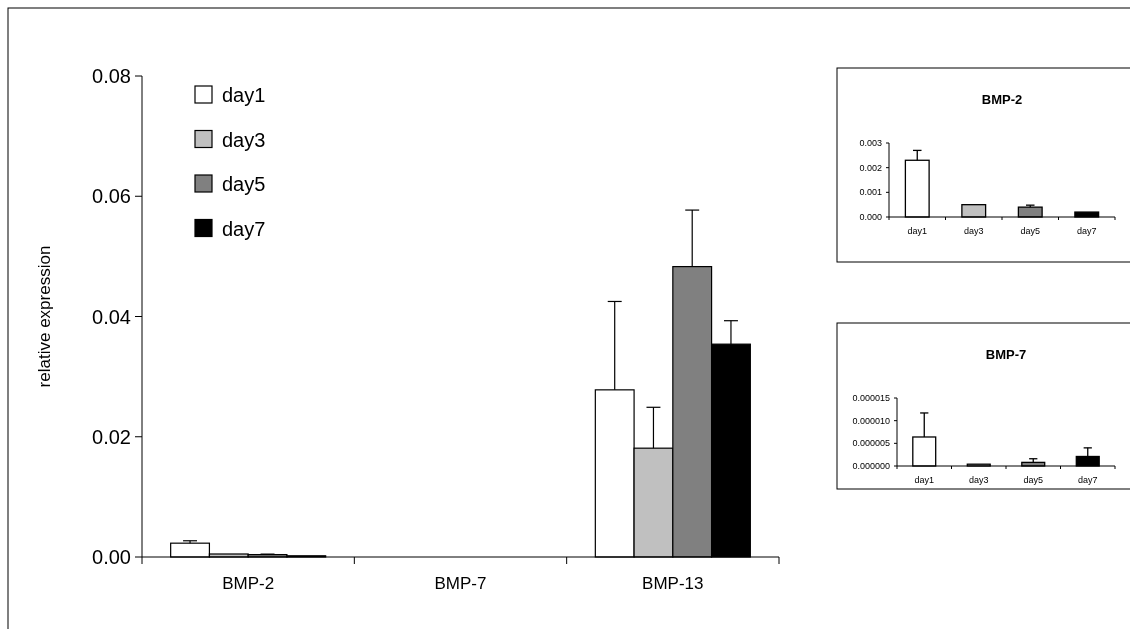  What do you see at coordinates (111, 196) in the screenshot?
I see `y-tick-label: 0.06` at bounding box center [111, 196].